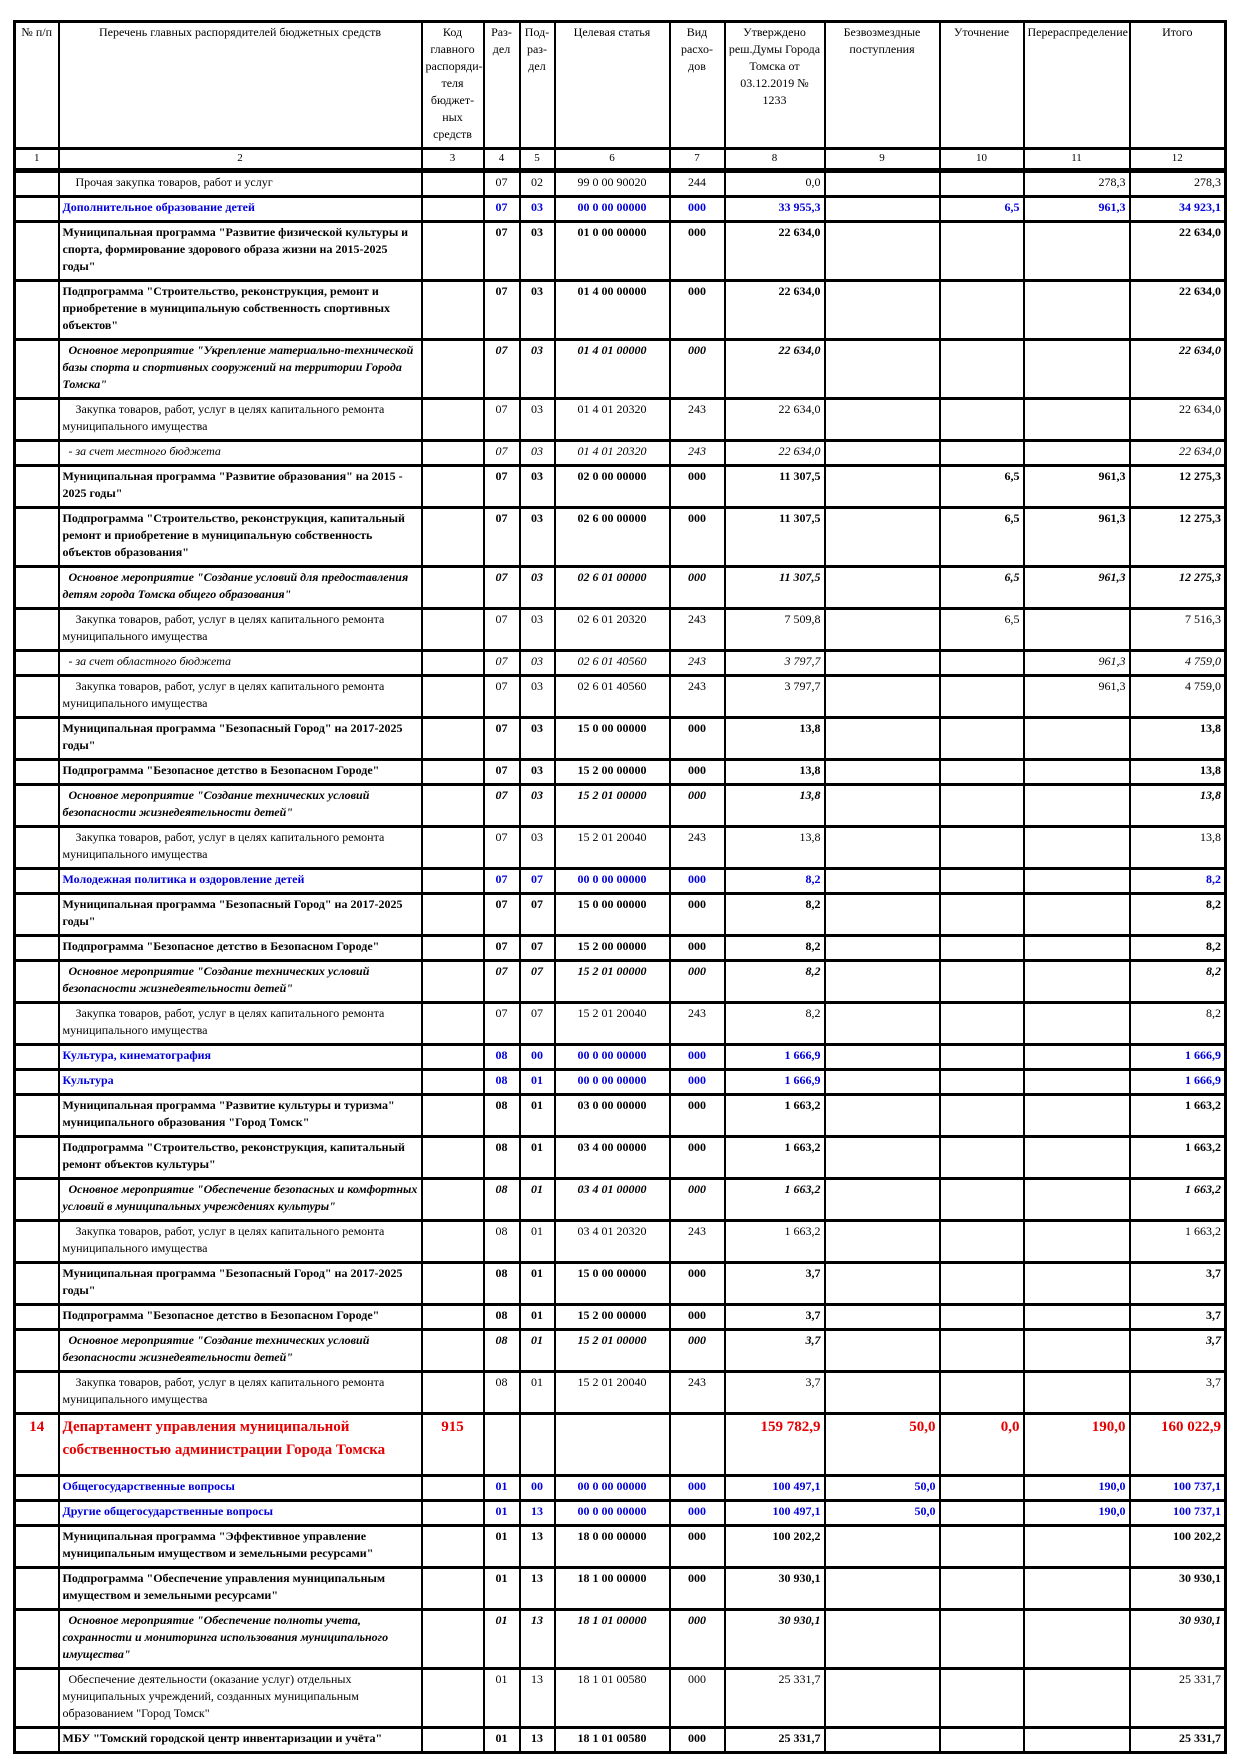 The height and width of the screenshot is (1754, 1240). I want to click on cell-target-article: 00 0 00 00000, so click(612, 1082).